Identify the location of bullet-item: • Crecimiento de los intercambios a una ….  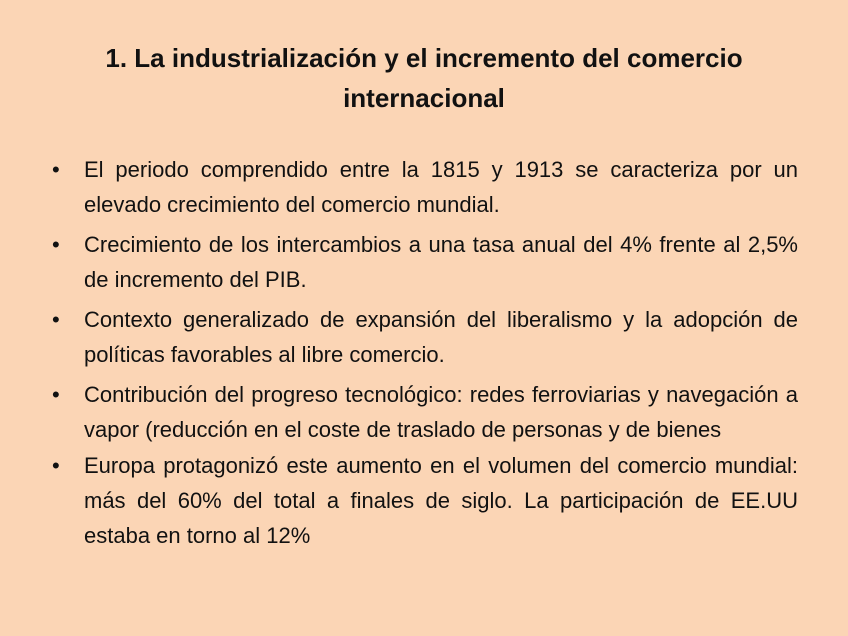
(421, 262).